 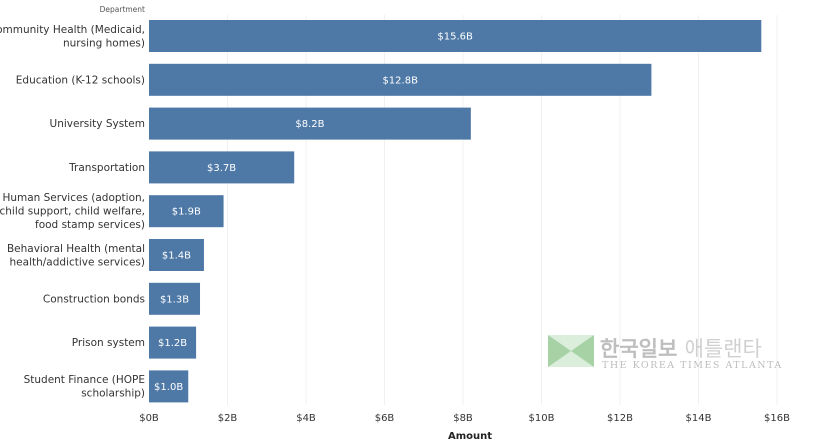 I want to click on x-tick-label: $0B, so click(x=149, y=418).